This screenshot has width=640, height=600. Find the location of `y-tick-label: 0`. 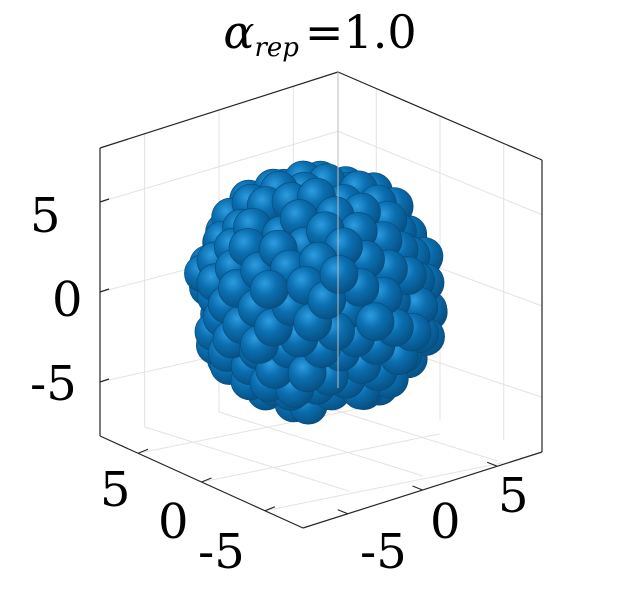

y-tick-label: 0 is located at coordinates (445, 522).